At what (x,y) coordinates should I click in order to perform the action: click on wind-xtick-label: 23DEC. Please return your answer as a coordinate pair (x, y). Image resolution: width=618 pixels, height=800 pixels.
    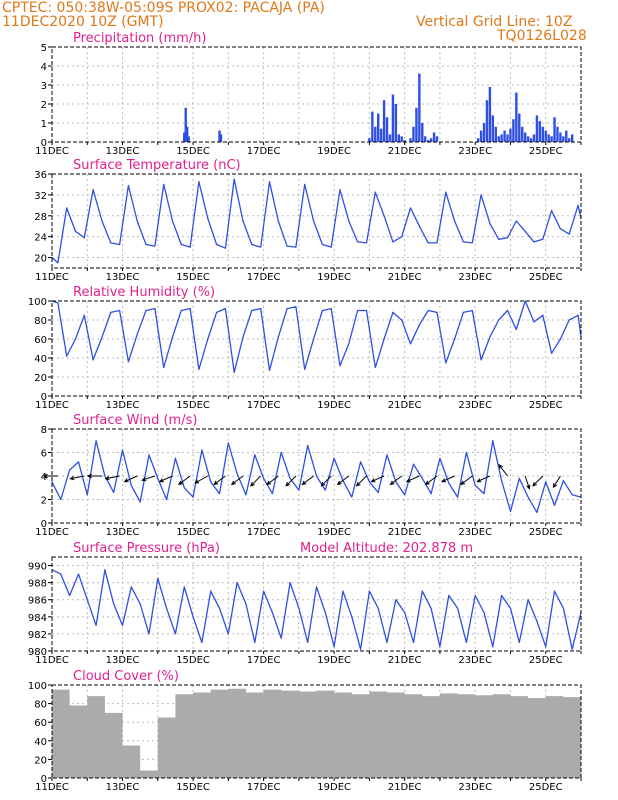
    Looking at the image, I should click on (475, 532).